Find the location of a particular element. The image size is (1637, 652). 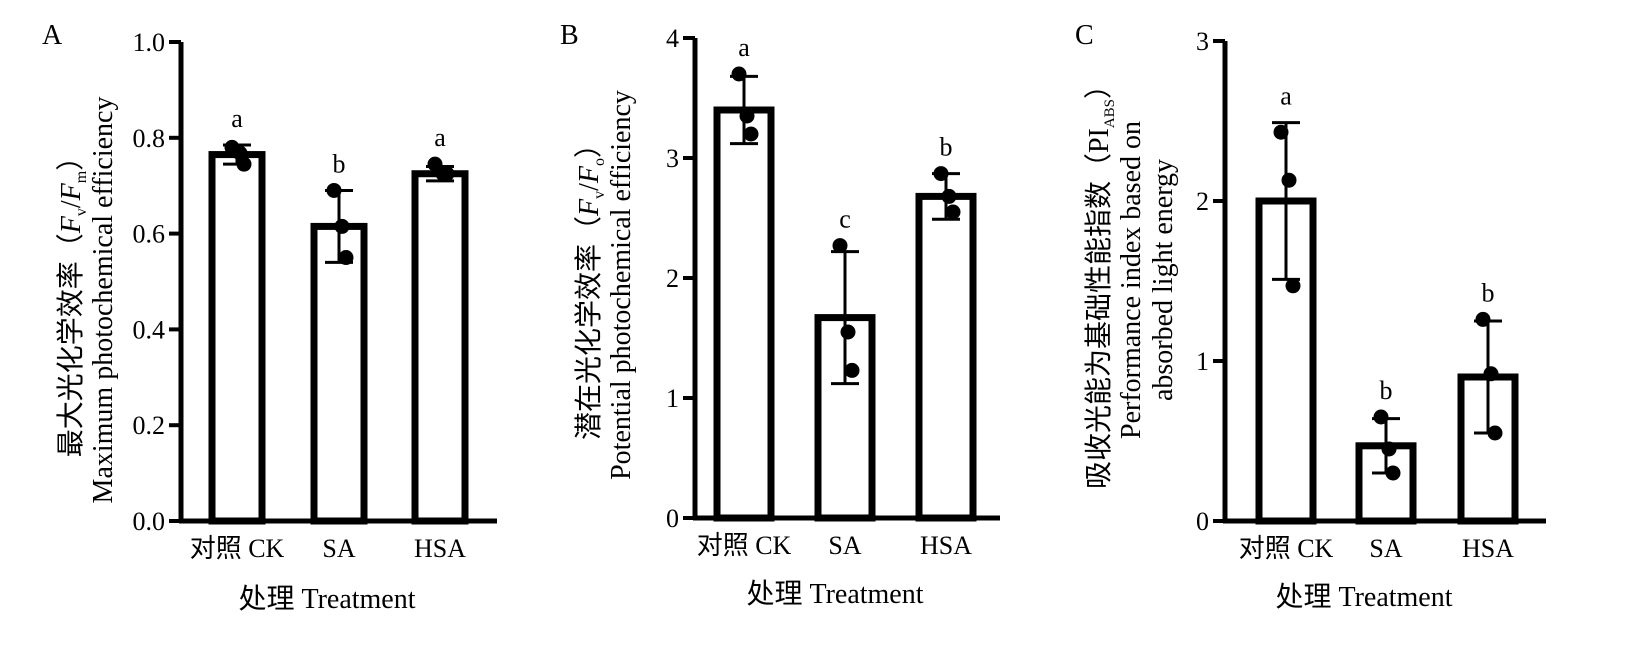

y-tick-label: 0.2 is located at coordinates (149, 425).